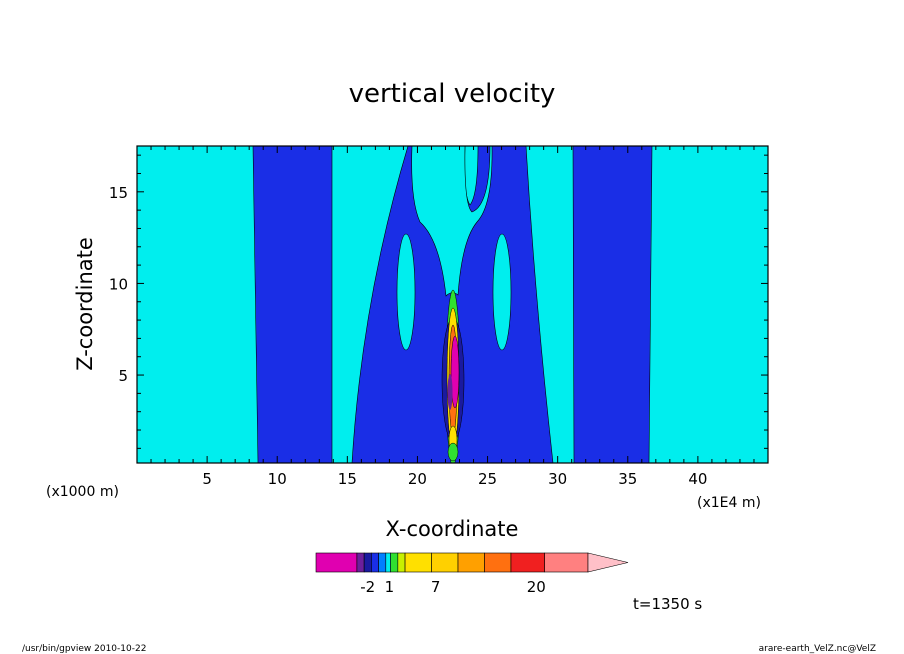  I want to click on cyan-lobe-right, so click(502, 292).